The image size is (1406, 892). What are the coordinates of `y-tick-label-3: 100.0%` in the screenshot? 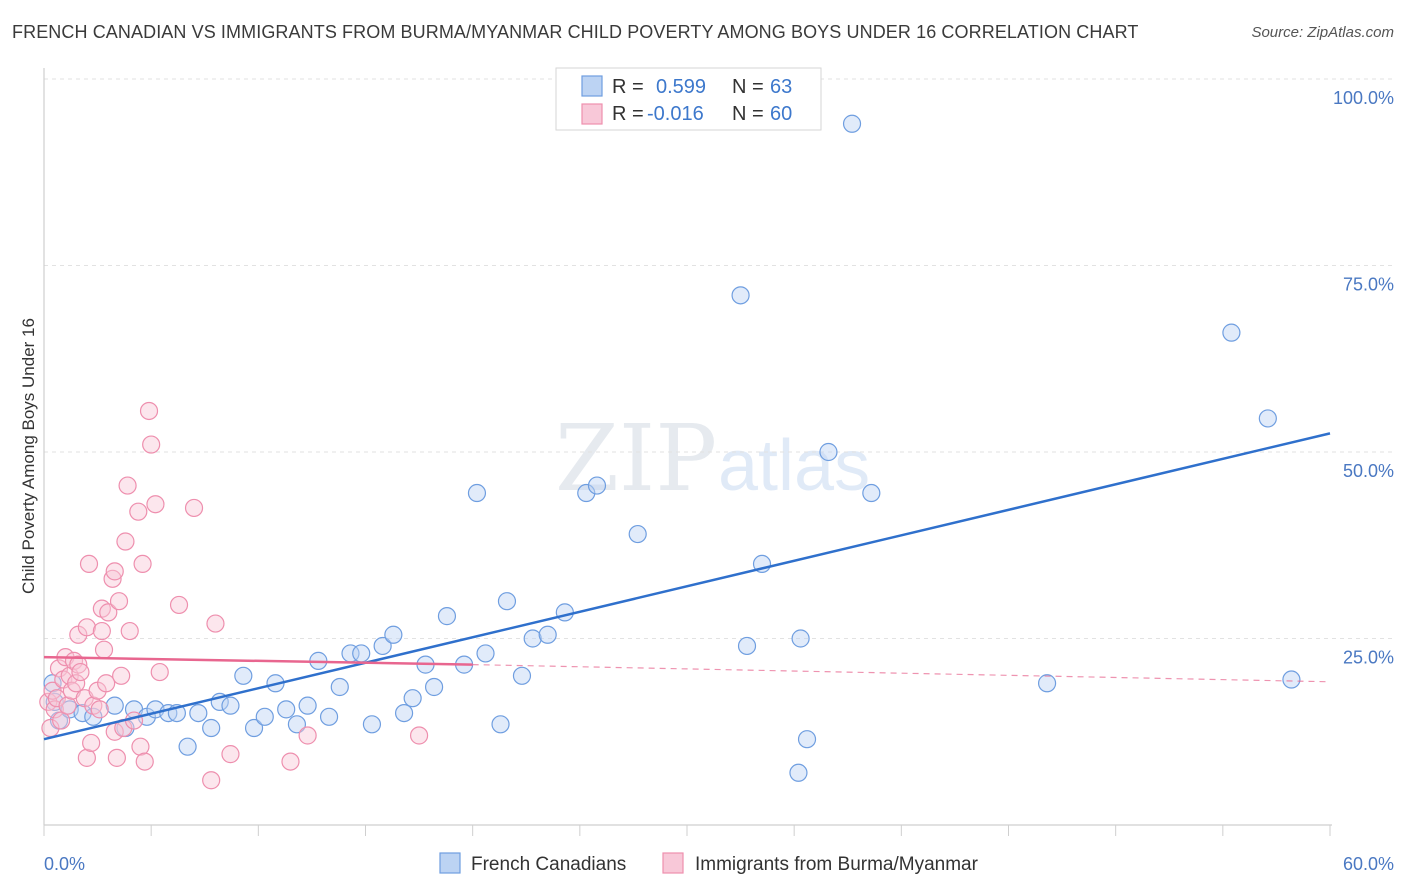 It's located at (1363, 98).